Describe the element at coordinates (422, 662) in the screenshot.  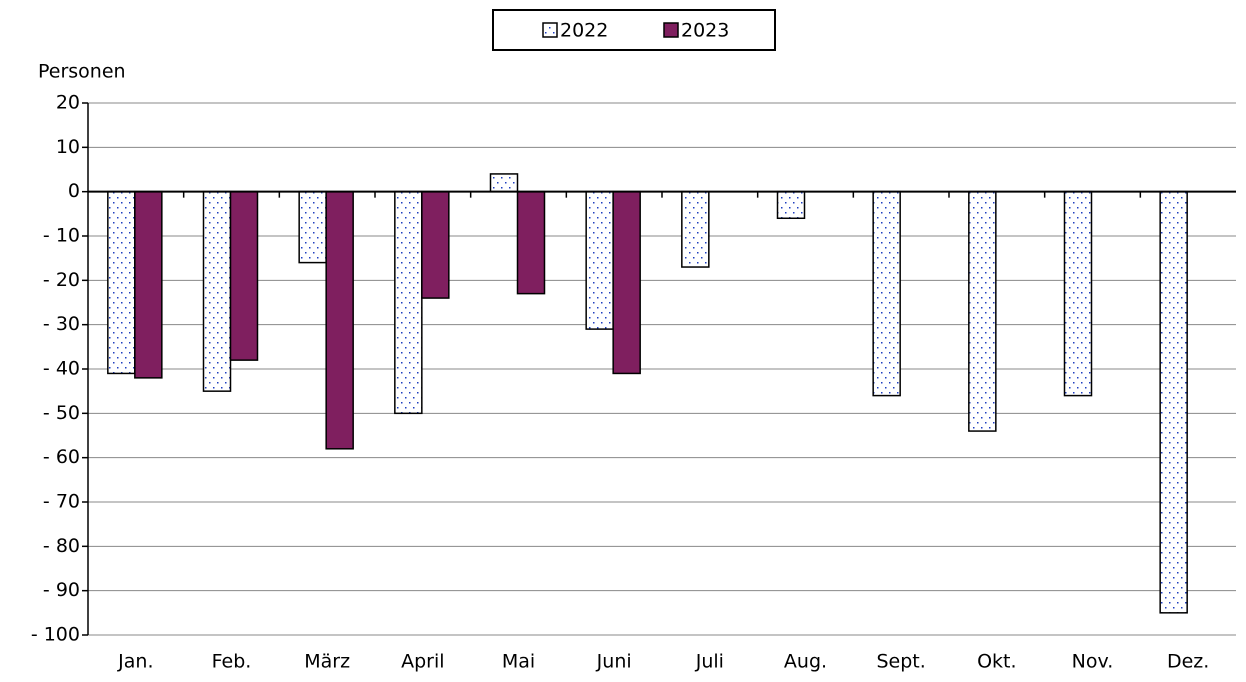
I see `x-tick-label: April` at that location.